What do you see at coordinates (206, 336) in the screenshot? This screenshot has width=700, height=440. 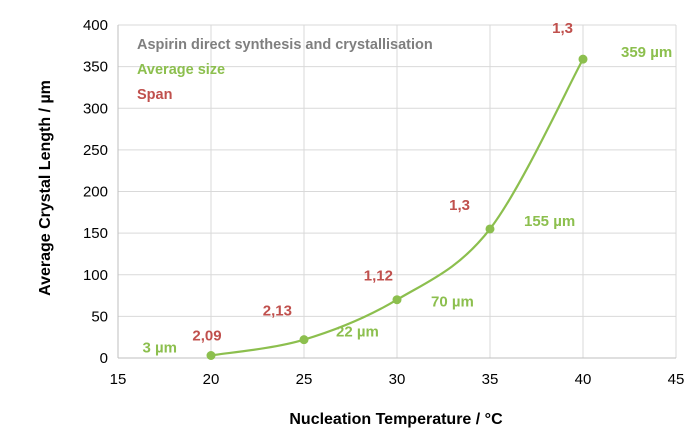 I see `span-label: 2,09` at bounding box center [206, 336].